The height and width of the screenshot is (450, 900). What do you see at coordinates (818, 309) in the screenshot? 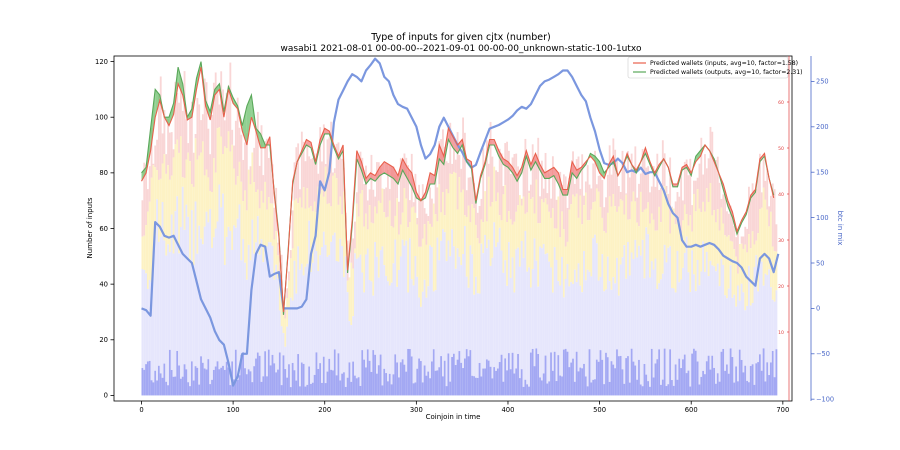
I see `y2-tick-label: 0` at bounding box center [818, 309].